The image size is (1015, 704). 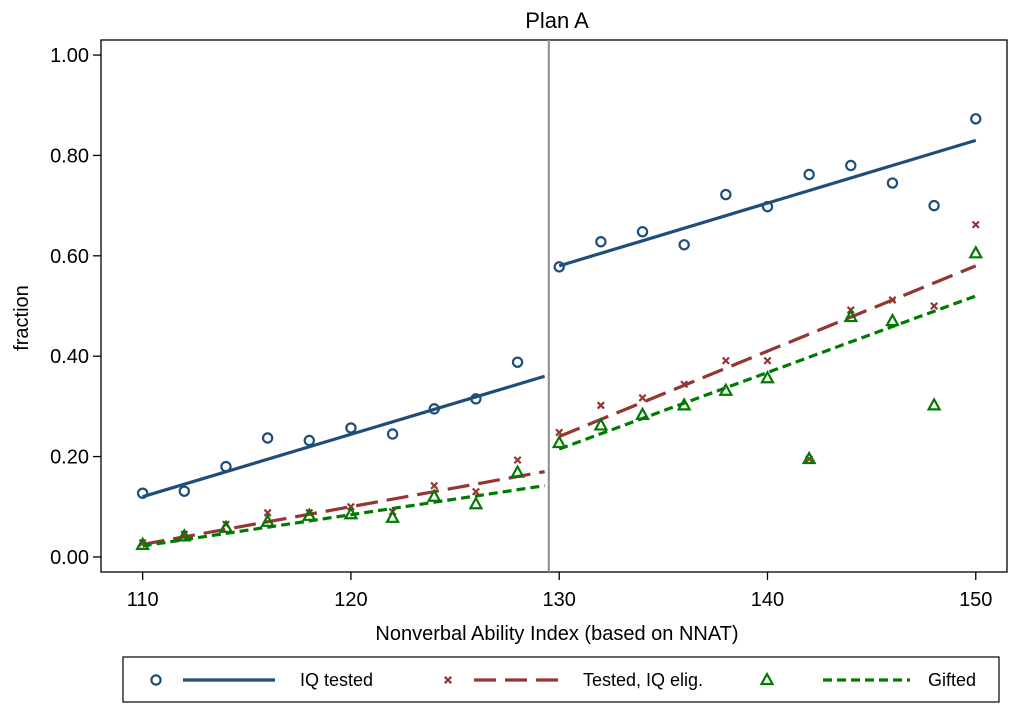 What do you see at coordinates (767, 600) in the screenshot?
I see `x-tick-label: 140` at bounding box center [767, 600].